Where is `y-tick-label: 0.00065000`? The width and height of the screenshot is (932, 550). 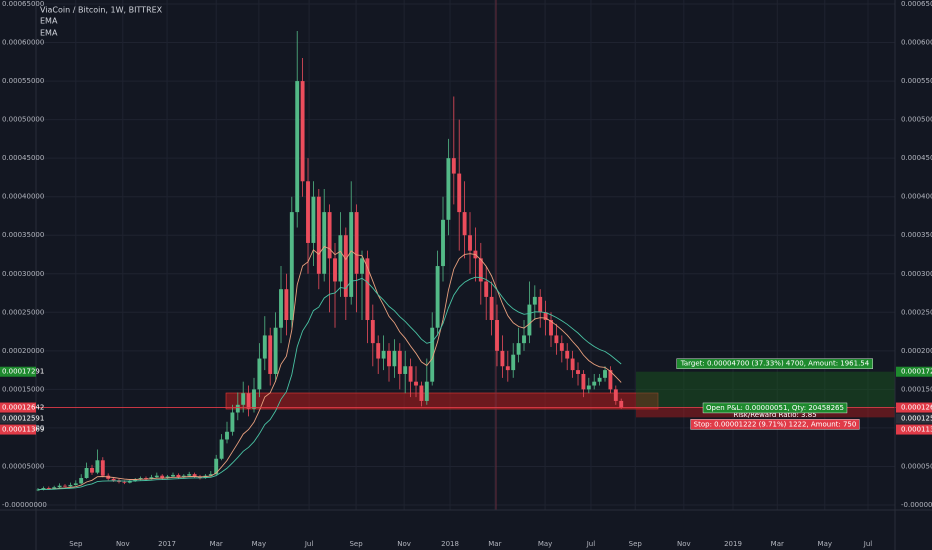 y-tick-label: 0.00065000 is located at coordinates (916, 4).